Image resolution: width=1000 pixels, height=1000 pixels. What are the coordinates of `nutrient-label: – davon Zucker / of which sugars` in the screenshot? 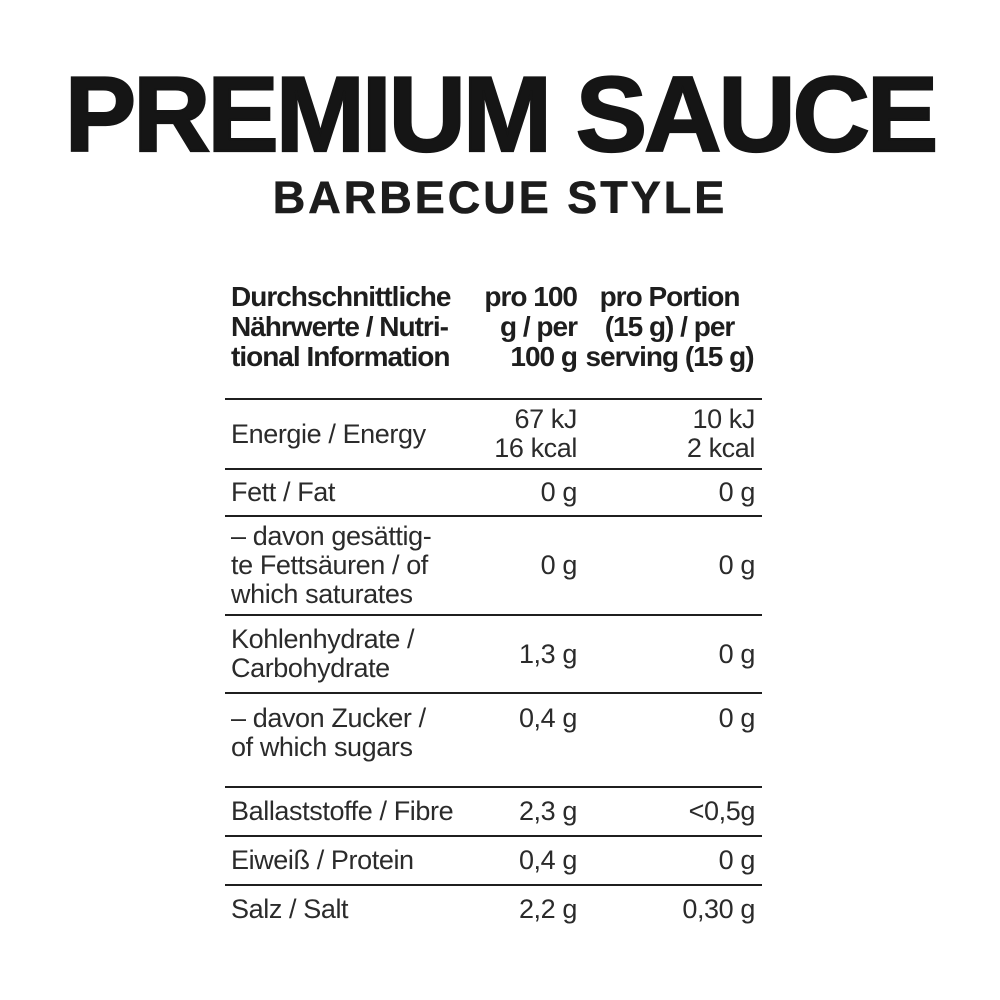 It's located at (328, 732).